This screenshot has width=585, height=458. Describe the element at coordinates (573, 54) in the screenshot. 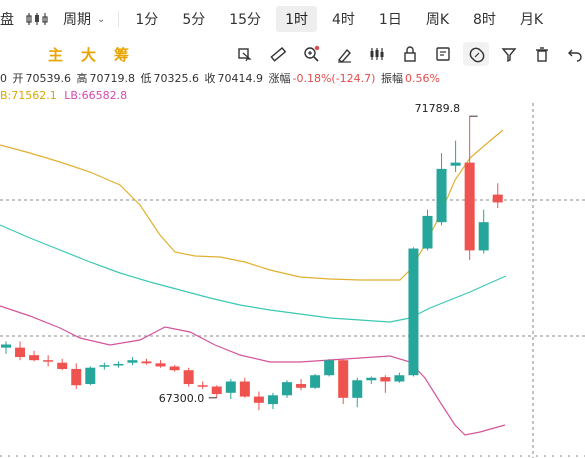

I see `undo-icon` at that location.